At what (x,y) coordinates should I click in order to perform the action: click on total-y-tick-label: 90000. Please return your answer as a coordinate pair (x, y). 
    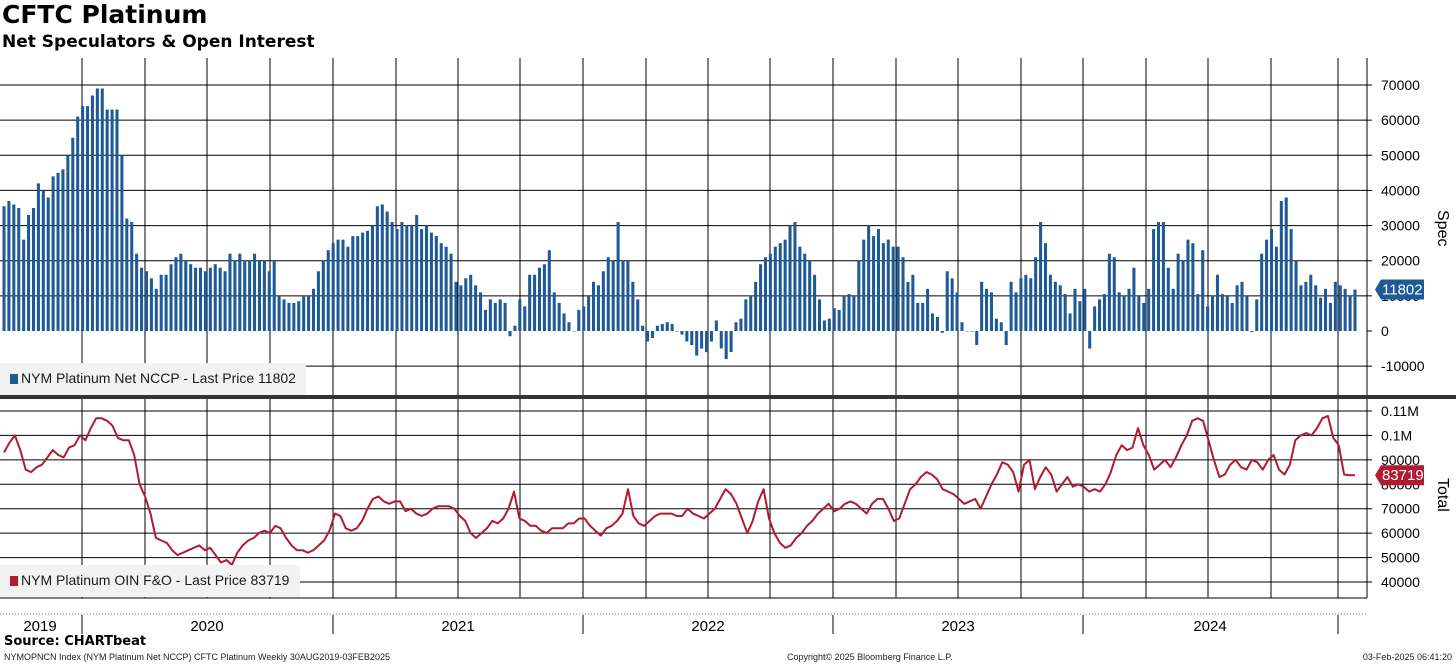
    Looking at the image, I should click on (1400, 460).